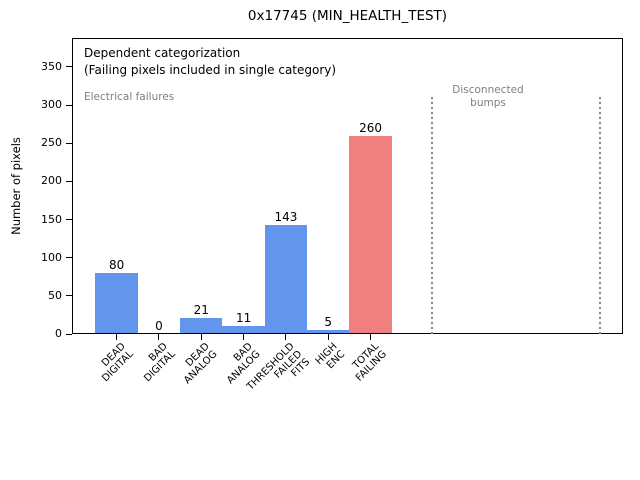 The height and width of the screenshot is (480, 640). What do you see at coordinates (371, 127) in the screenshot?
I see `bar-value-label: 260` at bounding box center [371, 127].